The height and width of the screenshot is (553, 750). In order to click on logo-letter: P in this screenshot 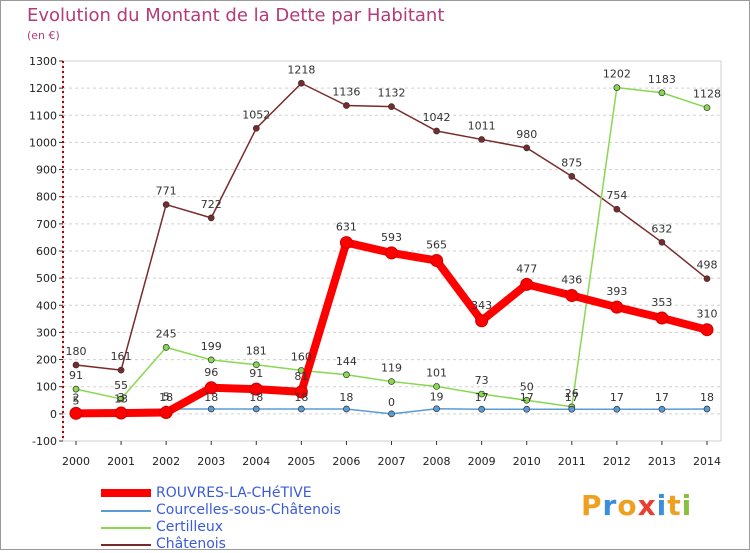, I will do `click(592, 505)`.